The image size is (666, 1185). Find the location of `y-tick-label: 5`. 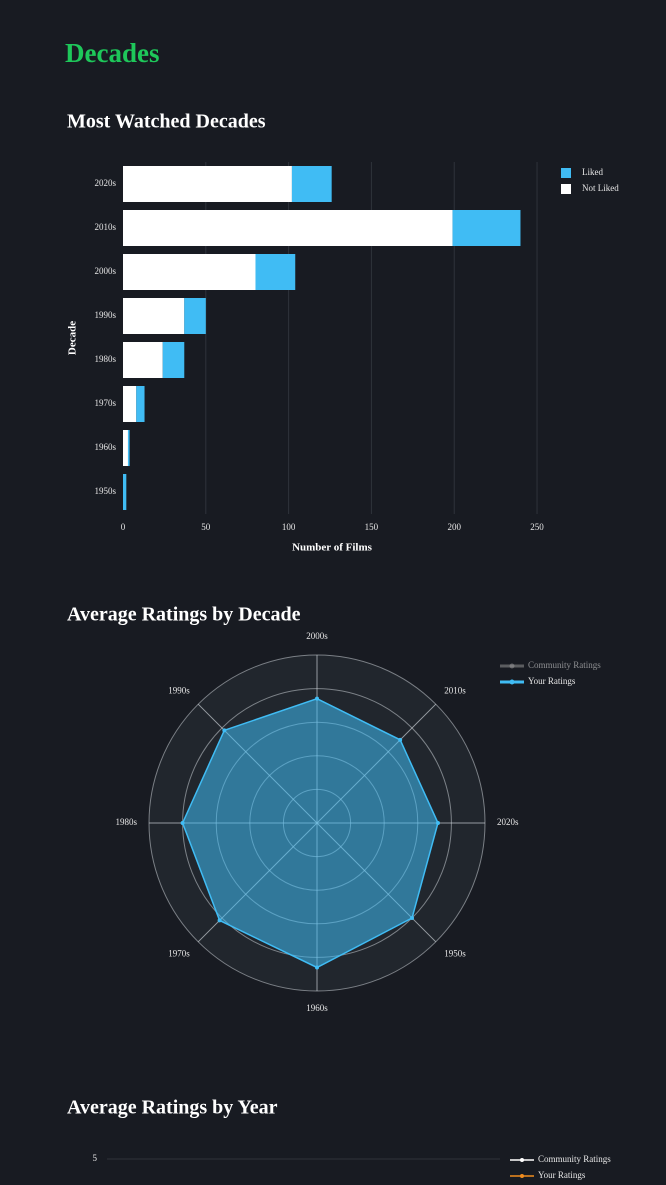

y-tick-label: 5 is located at coordinates (95, 1158).